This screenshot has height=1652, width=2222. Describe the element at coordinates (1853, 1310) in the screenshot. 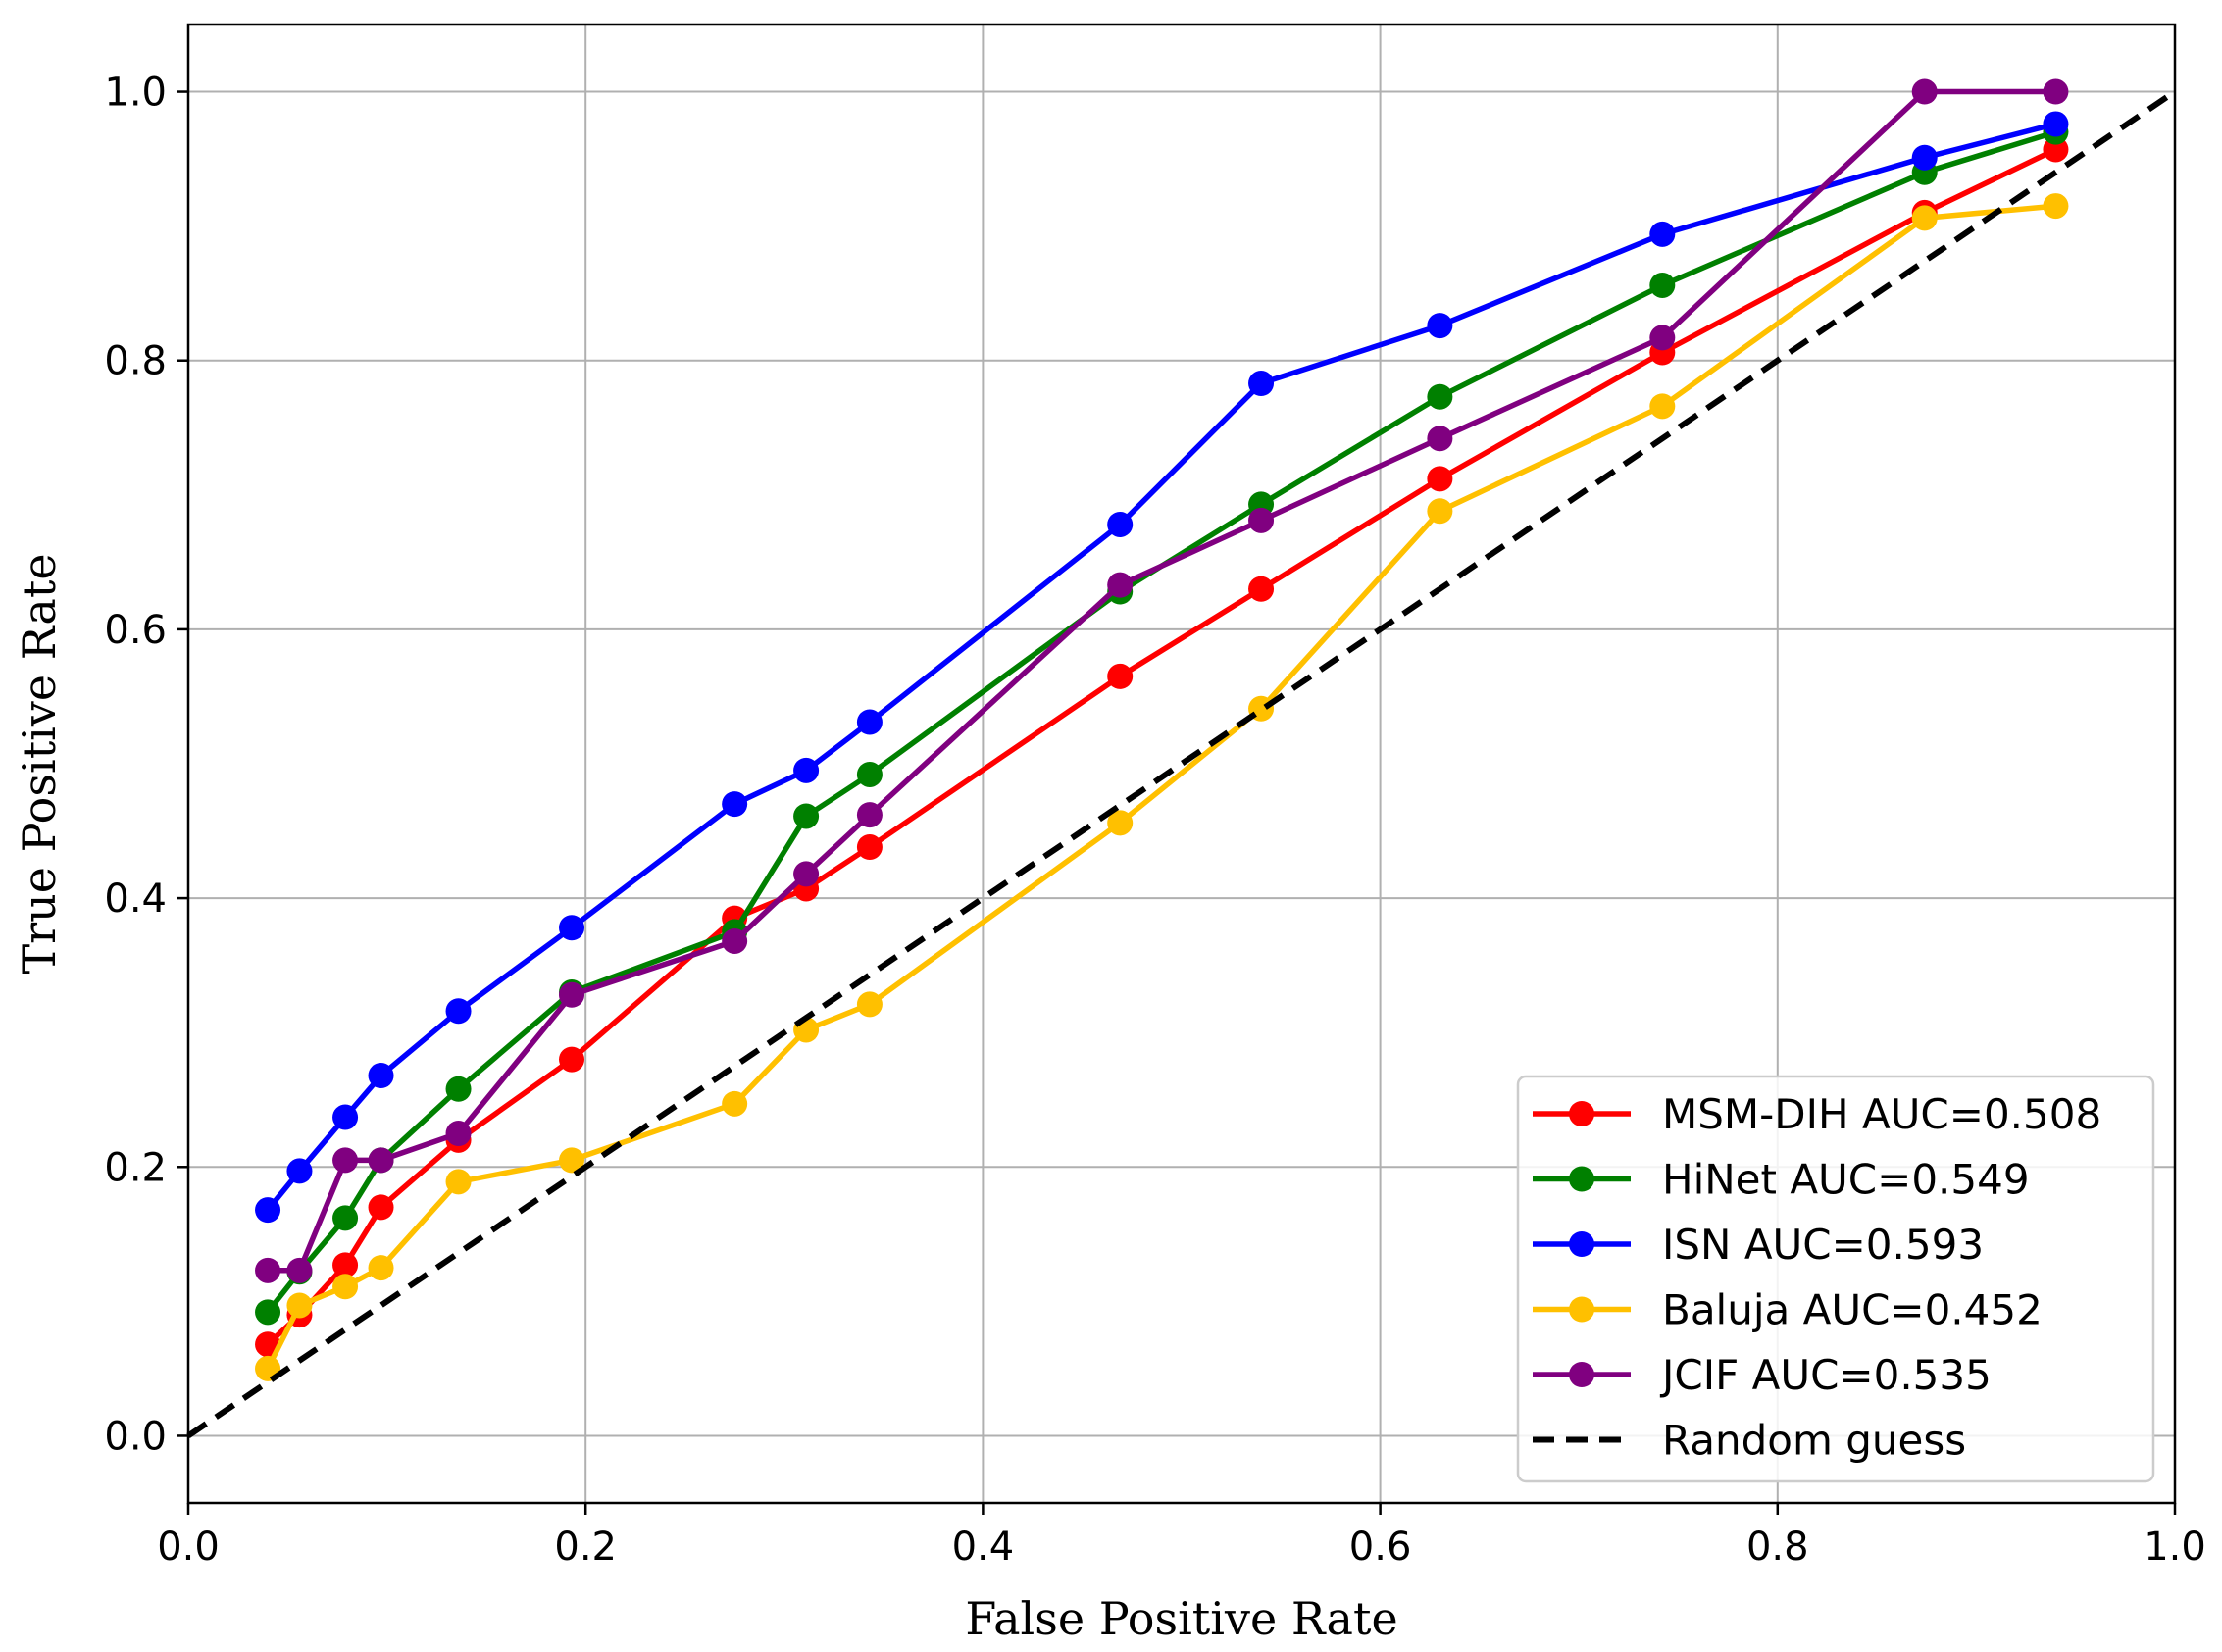

I see `legend-label: Baluja AUC=0.452` at that location.